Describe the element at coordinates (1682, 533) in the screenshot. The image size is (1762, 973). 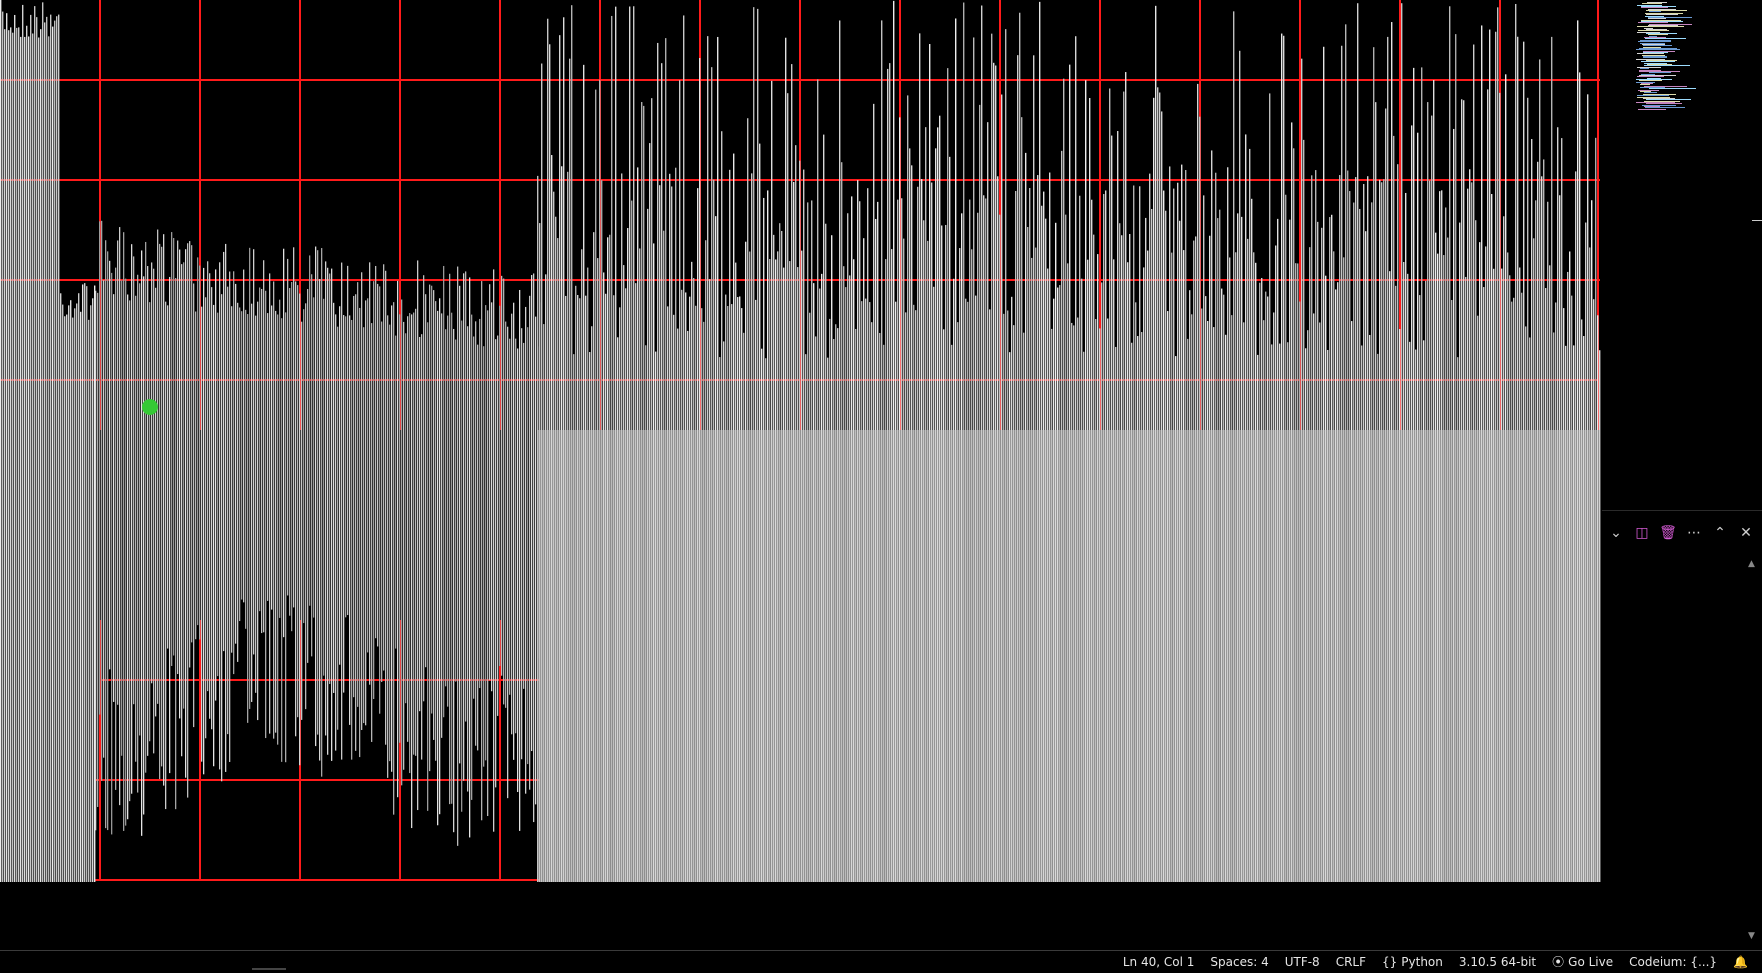
I see `panel-toolbar: ⌄ ◫ 🗑 ⋯ ⌃ ✕` at that location.